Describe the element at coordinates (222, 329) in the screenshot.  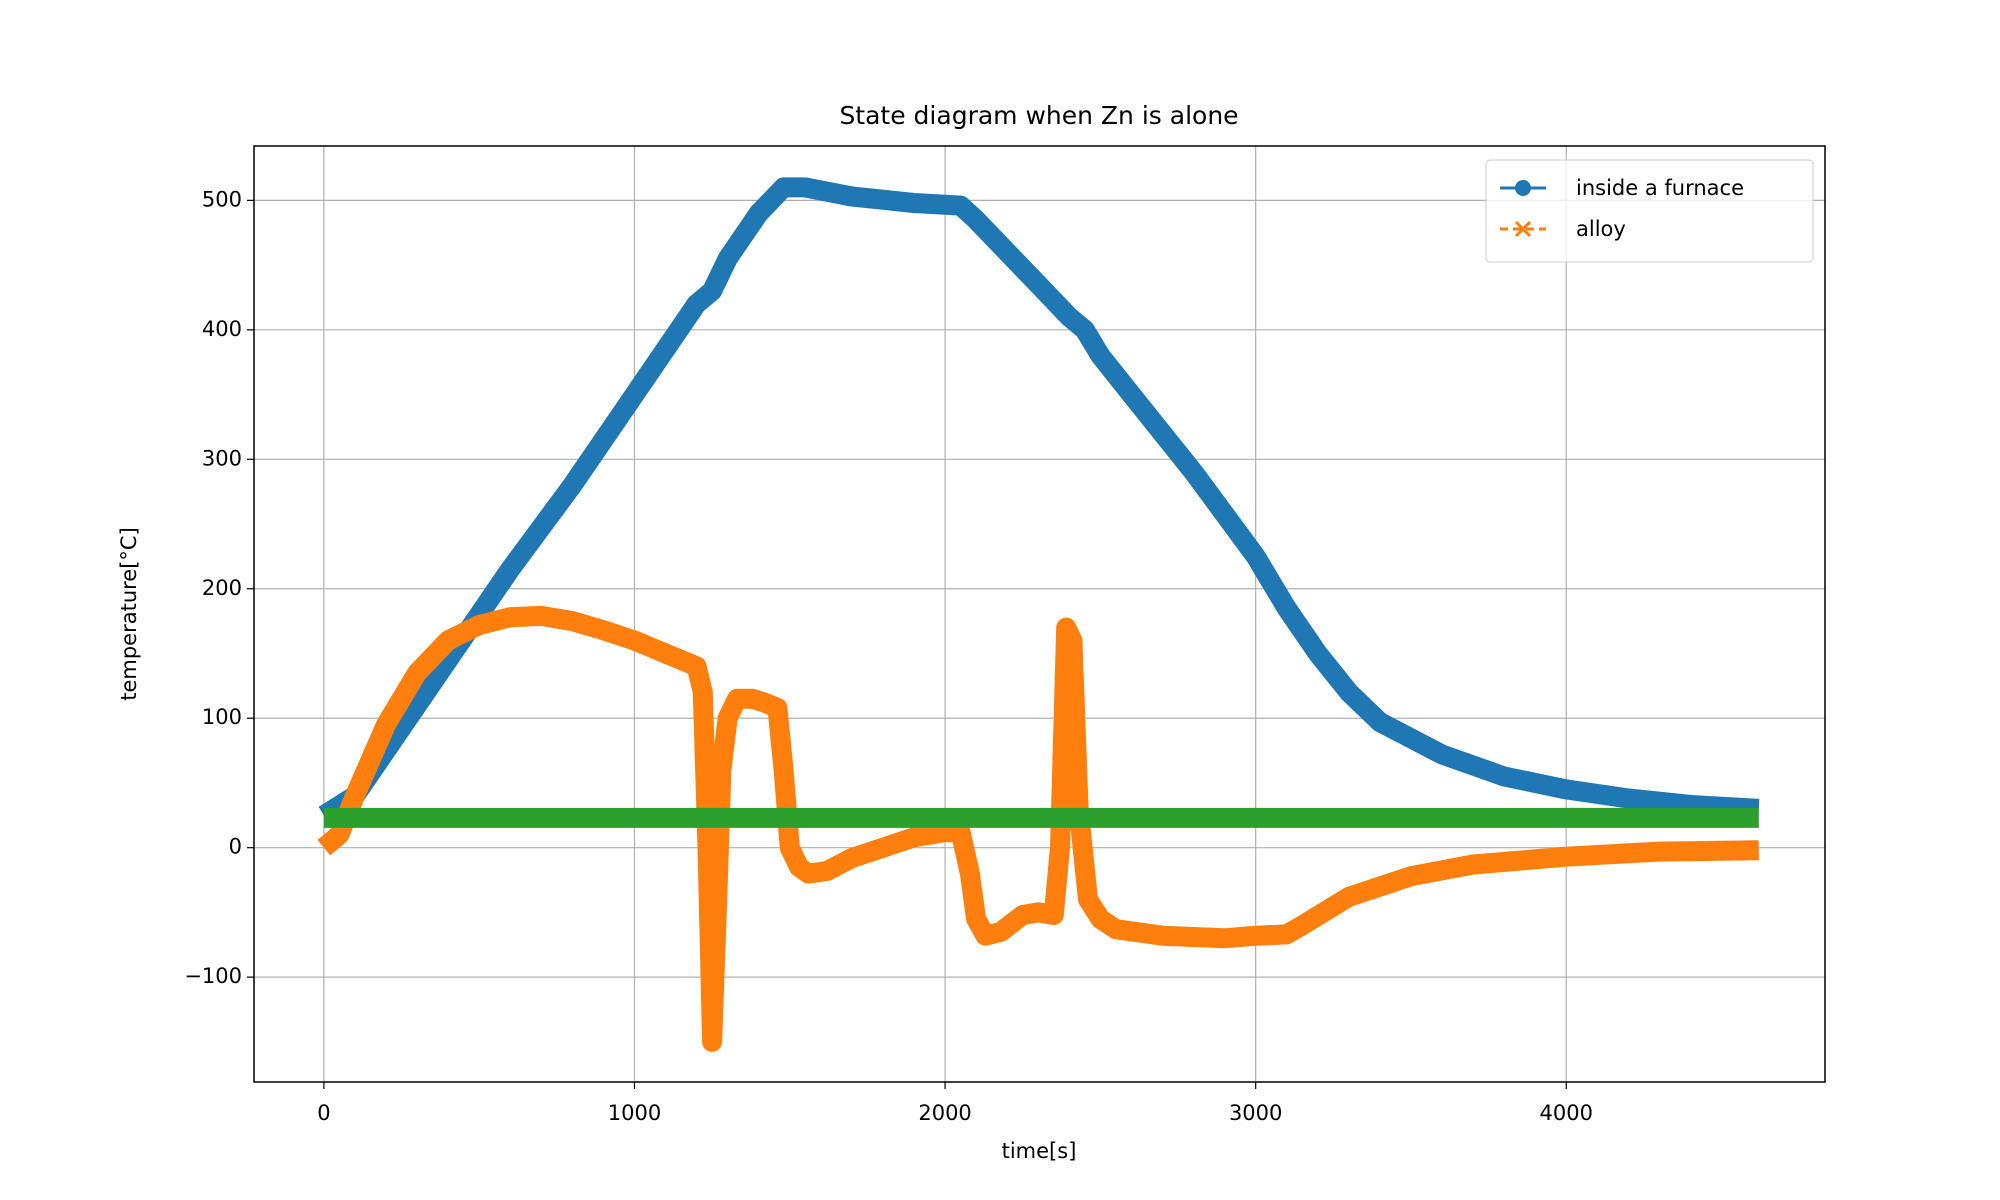
I see `y-tick-label: 400` at that location.